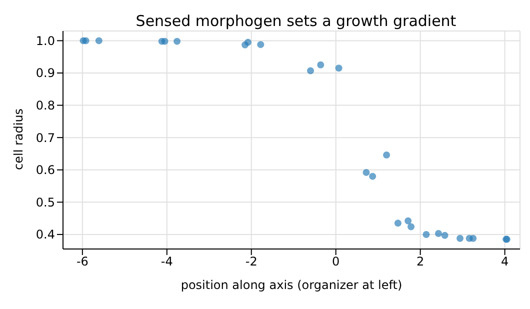  Describe the element at coordinates (504, 261) in the screenshot. I see `x-tick-label: 4` at that location.